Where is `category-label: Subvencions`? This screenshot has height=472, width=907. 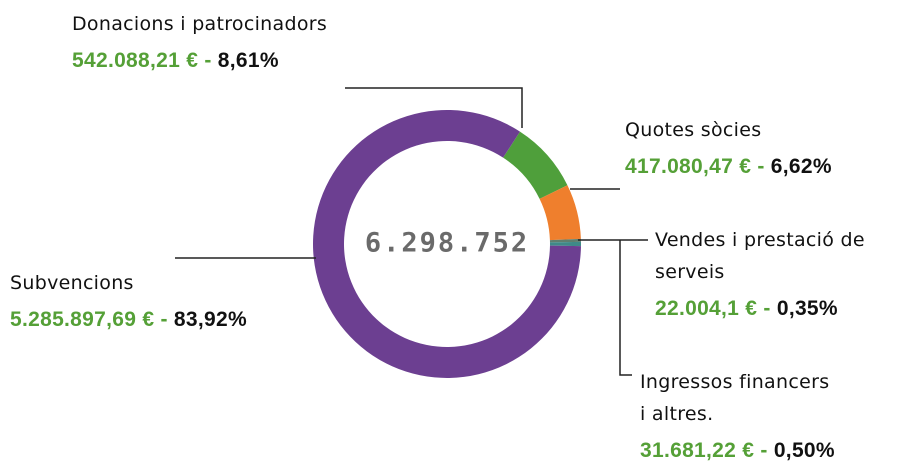 category-label: Subvencions is located at coordinates (72, 283).